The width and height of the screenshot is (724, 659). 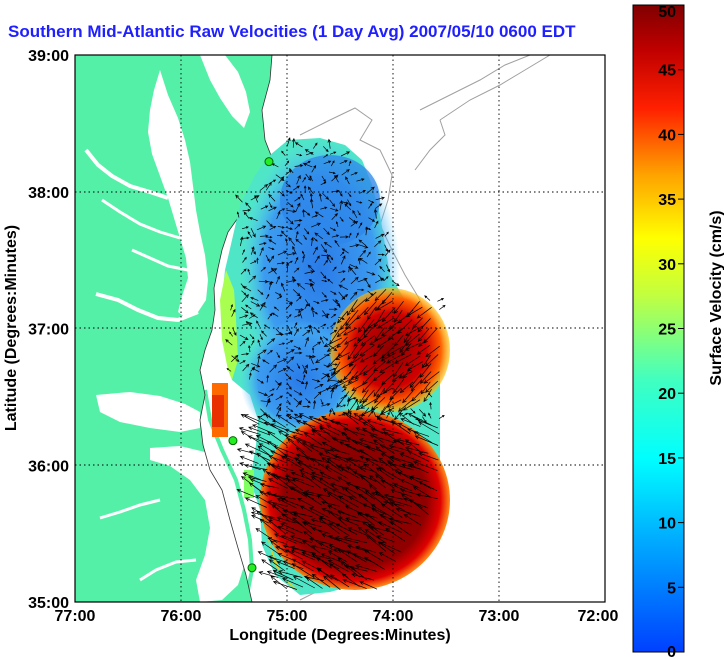 I want to click on x-tick-labels: 77:00 76:00 75:00 74:00 73:00 72:00, so click(x=337, y=616).